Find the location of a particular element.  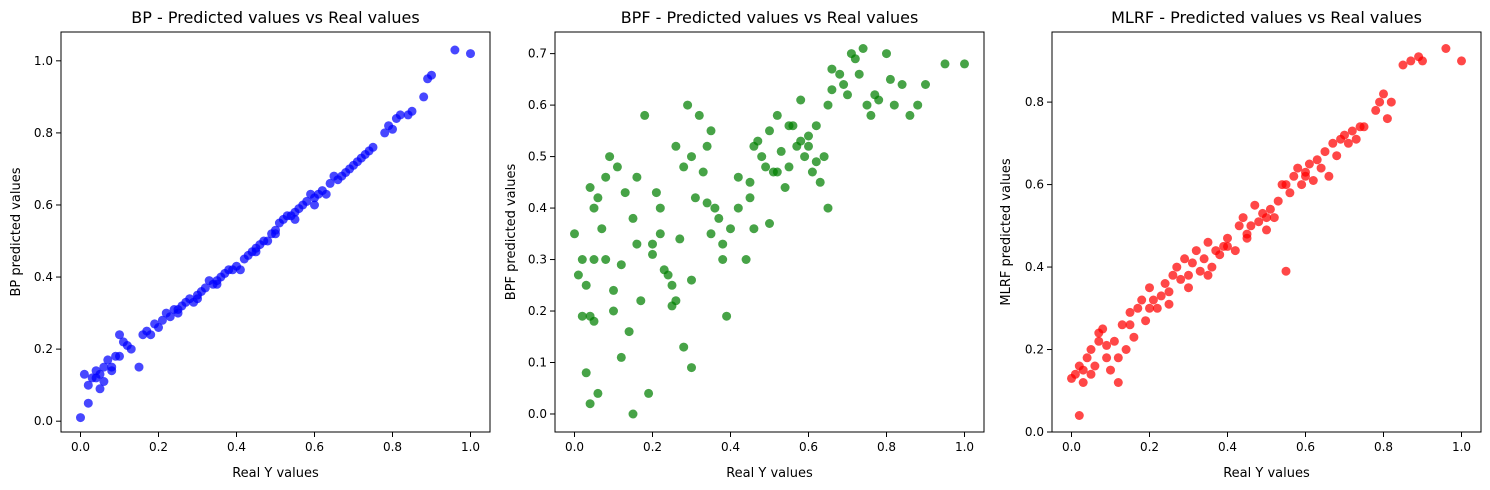

y-tick-label: 0.4 is located at coordinates (537, 208).